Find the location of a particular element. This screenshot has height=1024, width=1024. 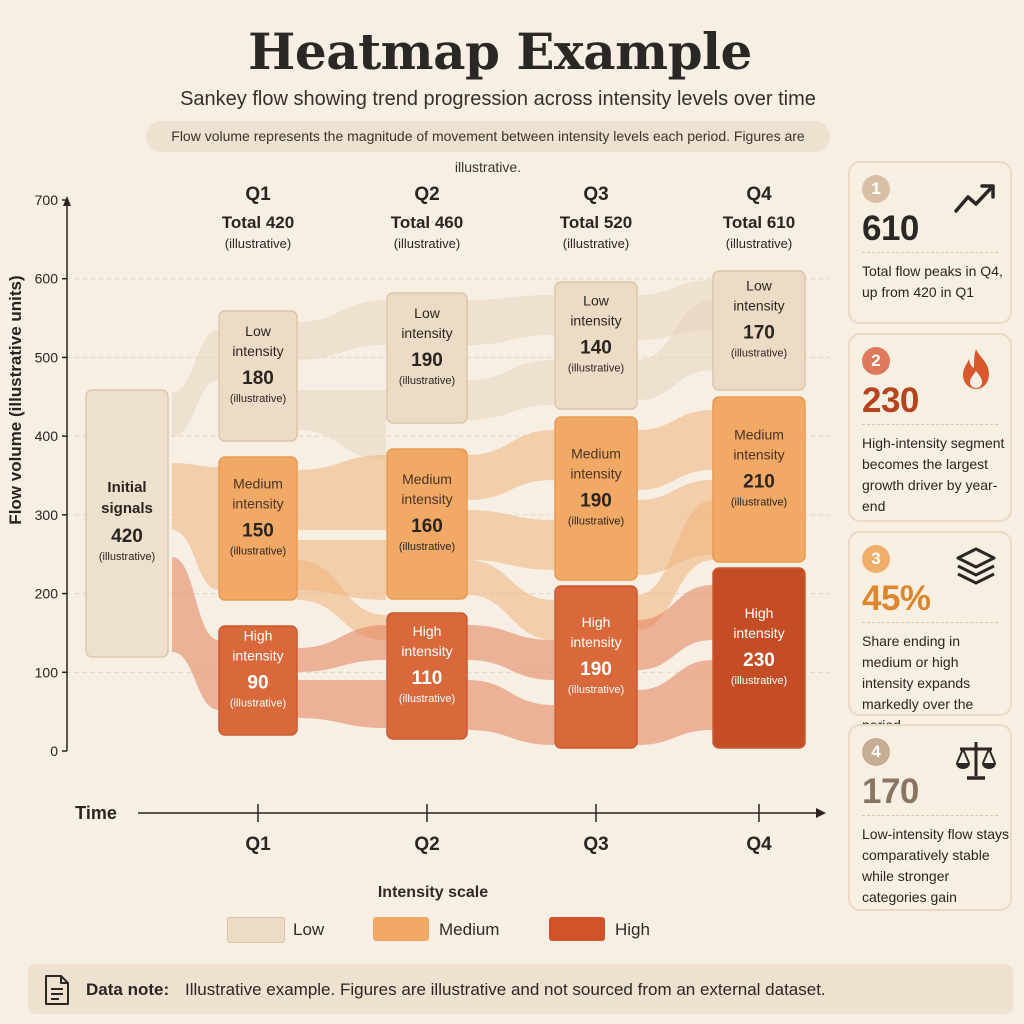

period-header-q2: Q2 is located at coordinates (426, 194).